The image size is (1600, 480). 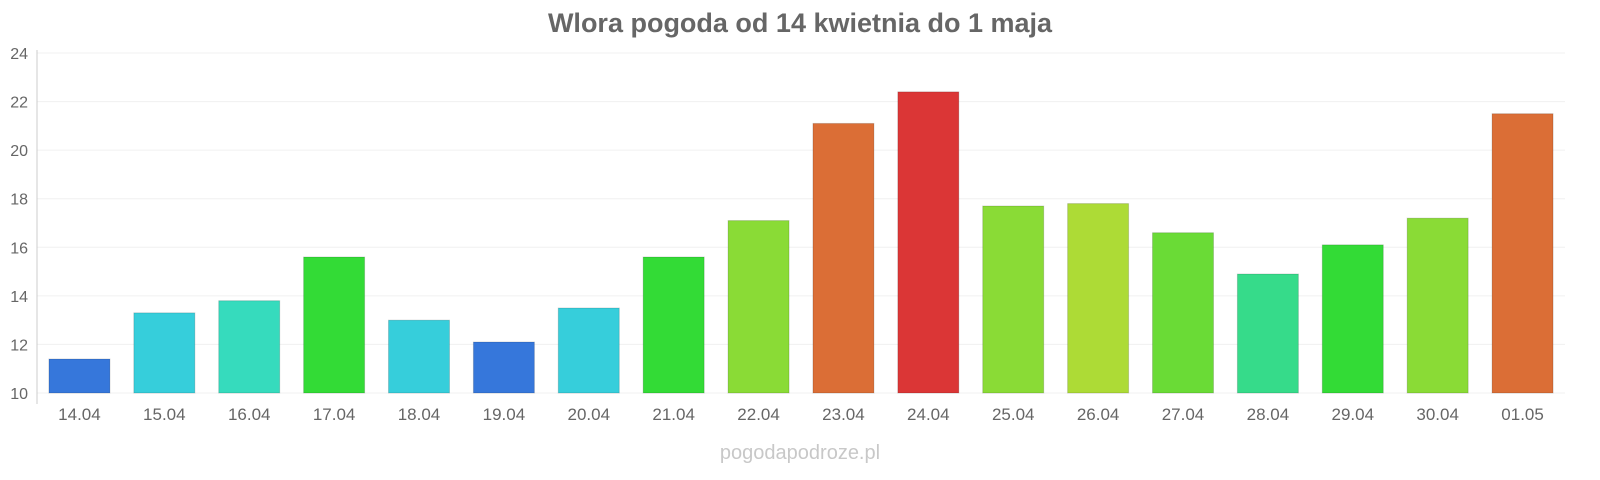 I want to click on x-tick-label: 16.04, so click(x=249, y=414).